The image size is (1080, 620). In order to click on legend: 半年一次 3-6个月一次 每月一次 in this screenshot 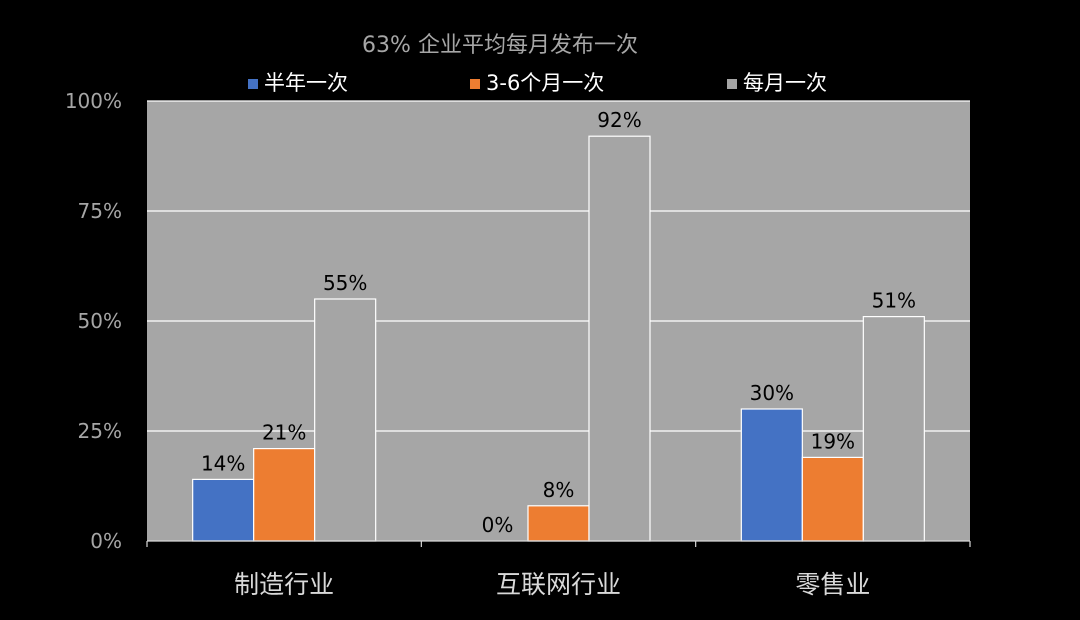, I will do `click(537, 83)`.